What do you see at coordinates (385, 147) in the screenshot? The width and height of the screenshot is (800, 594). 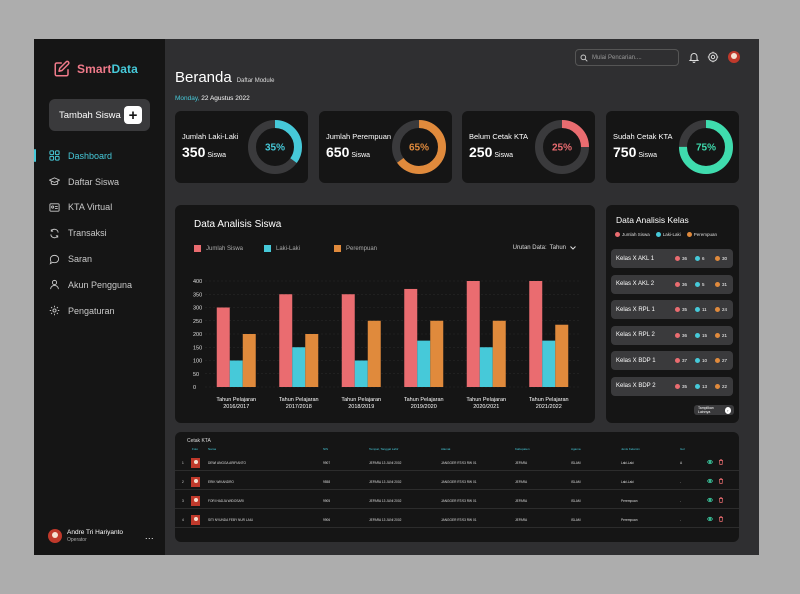 I see `stat-card-female: Jumlah Perempuan 650 Siswa 65%` at bounding box center [385, 147].